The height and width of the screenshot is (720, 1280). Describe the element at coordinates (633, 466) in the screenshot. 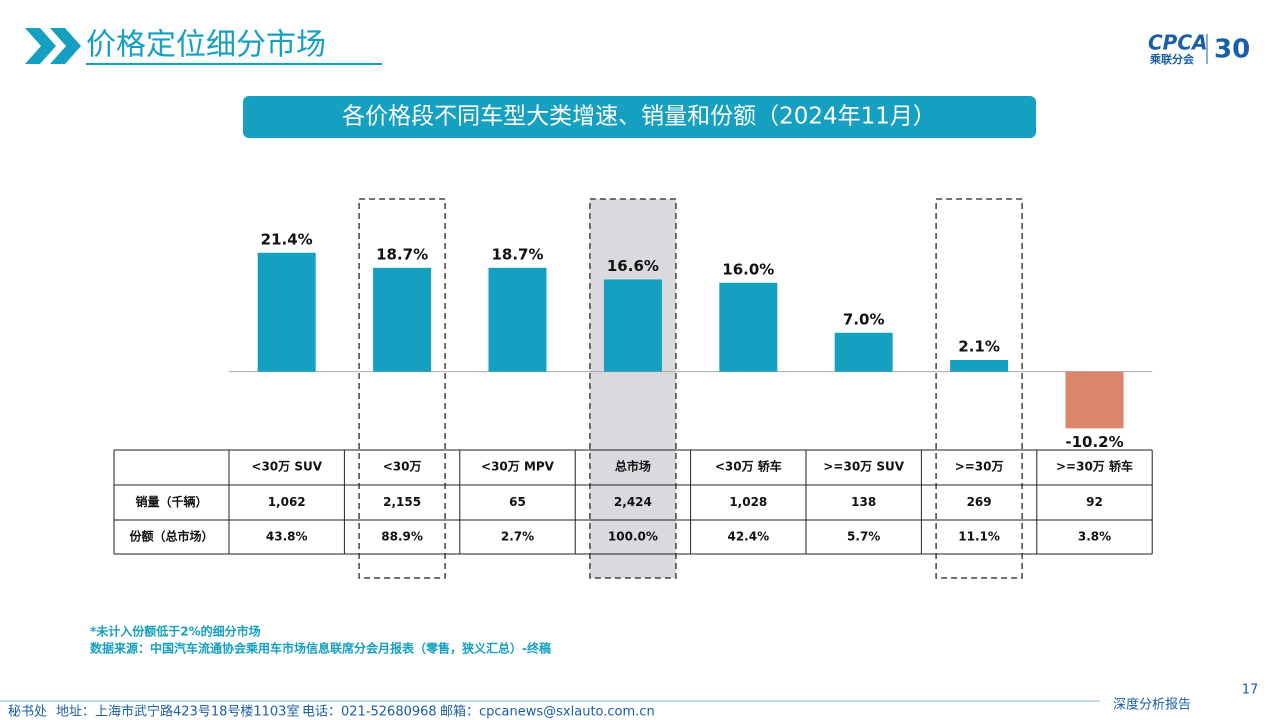

I see `table-header: 总市场` at that location.